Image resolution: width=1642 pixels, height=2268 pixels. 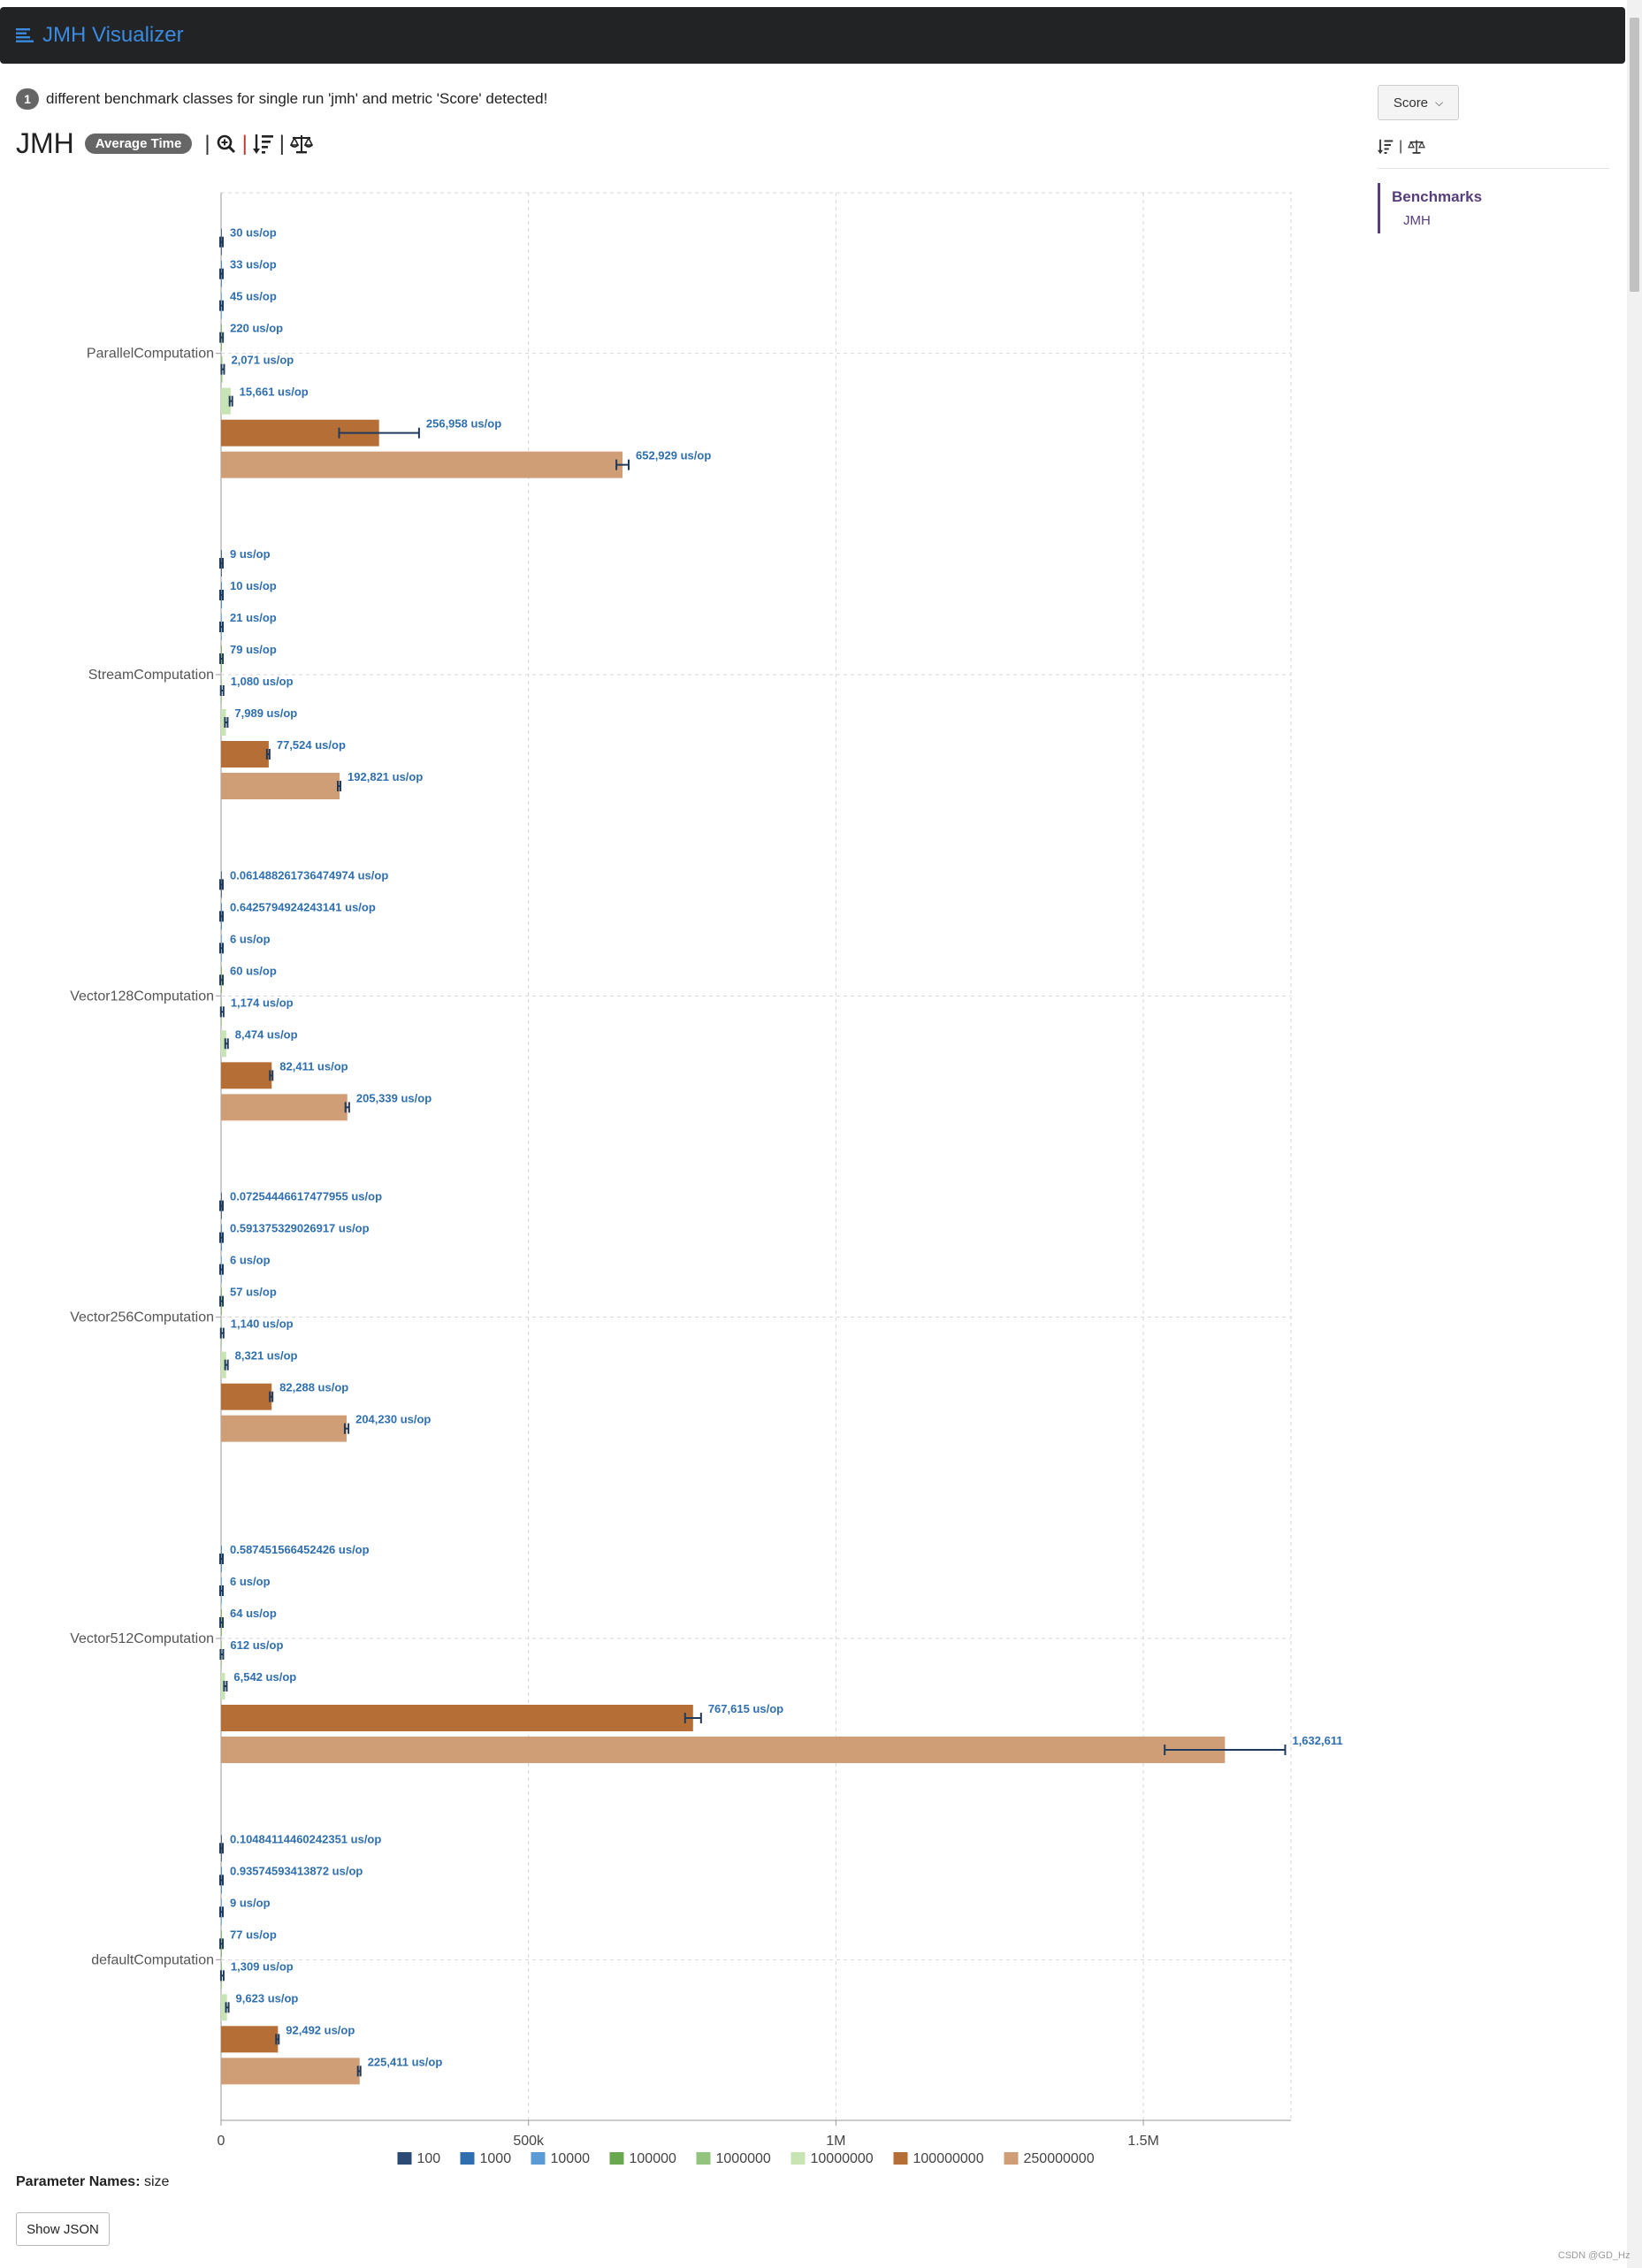 What do you see at coordinates (253, 617) in the screenshot?
I see `data-label: 21 us/op` at bounding box center [253, 617].